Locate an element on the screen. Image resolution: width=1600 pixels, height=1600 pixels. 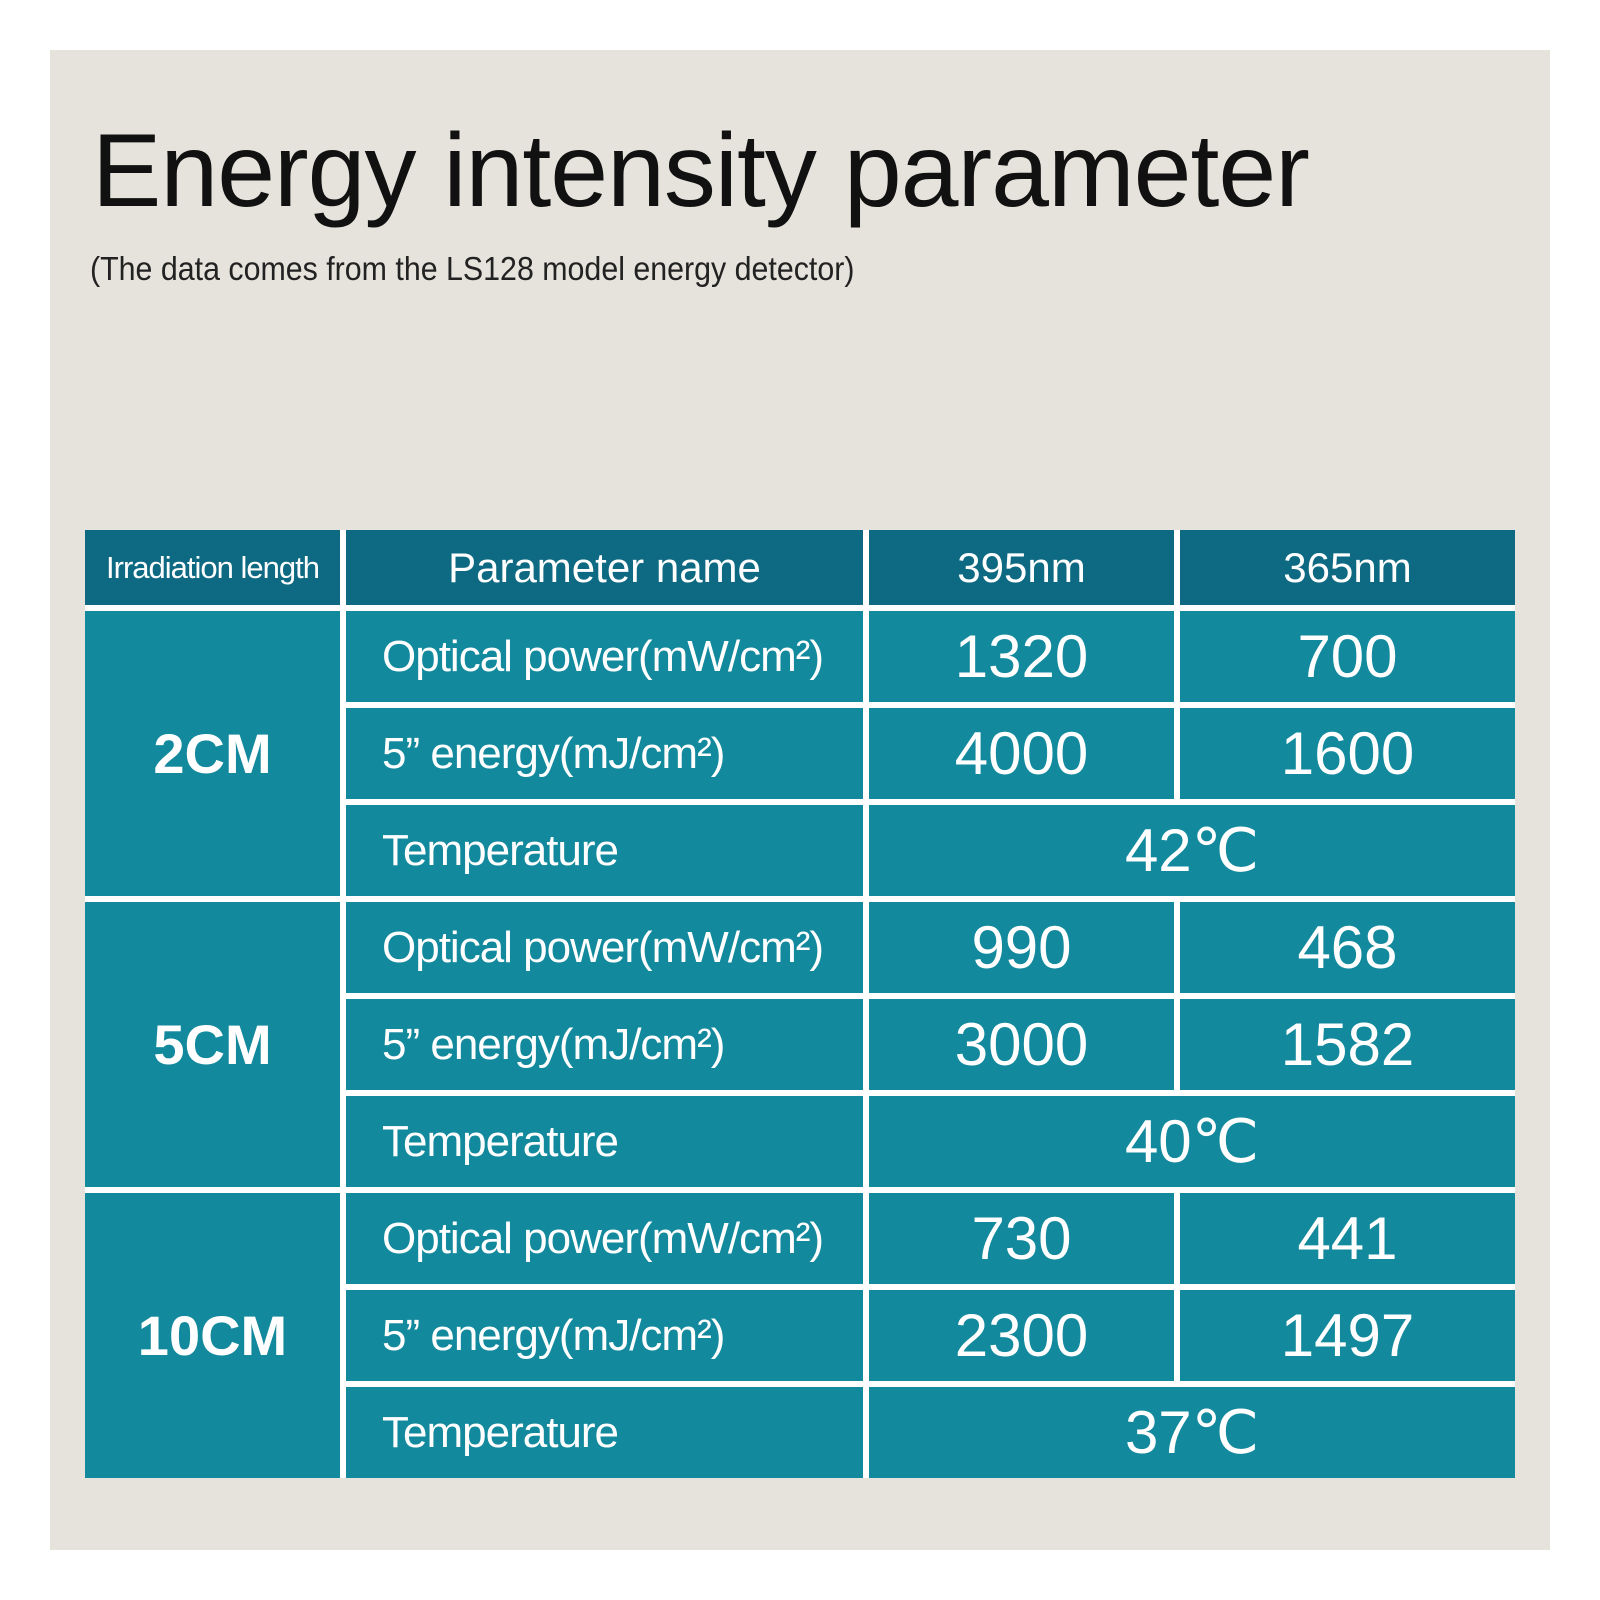
value-cell: 1320 is located at coordinates (1021, 656).